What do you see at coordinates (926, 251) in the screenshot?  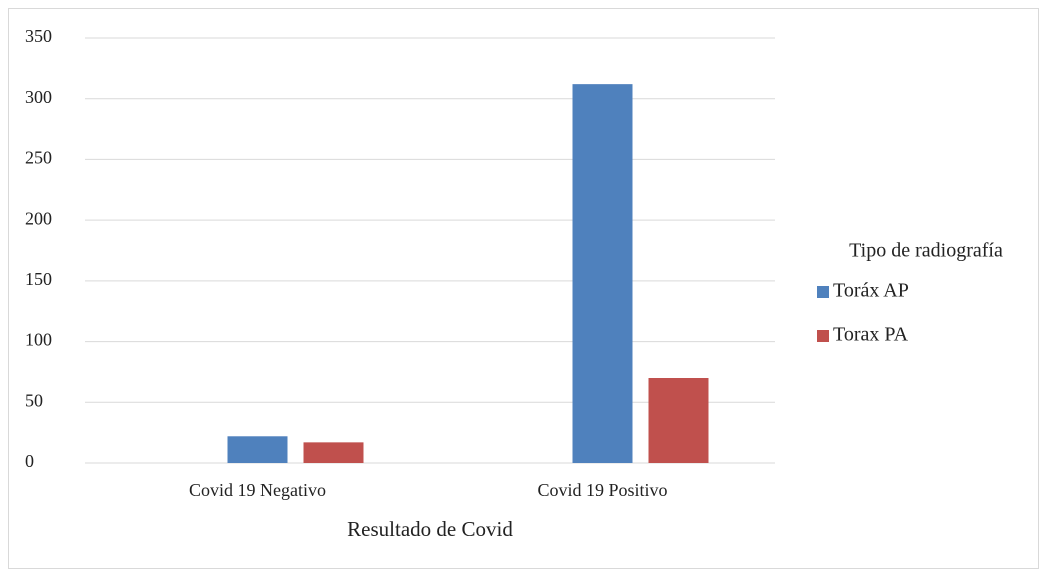 I see `legend-title: Tipo de radiografía` at bounding box center [926, 251].